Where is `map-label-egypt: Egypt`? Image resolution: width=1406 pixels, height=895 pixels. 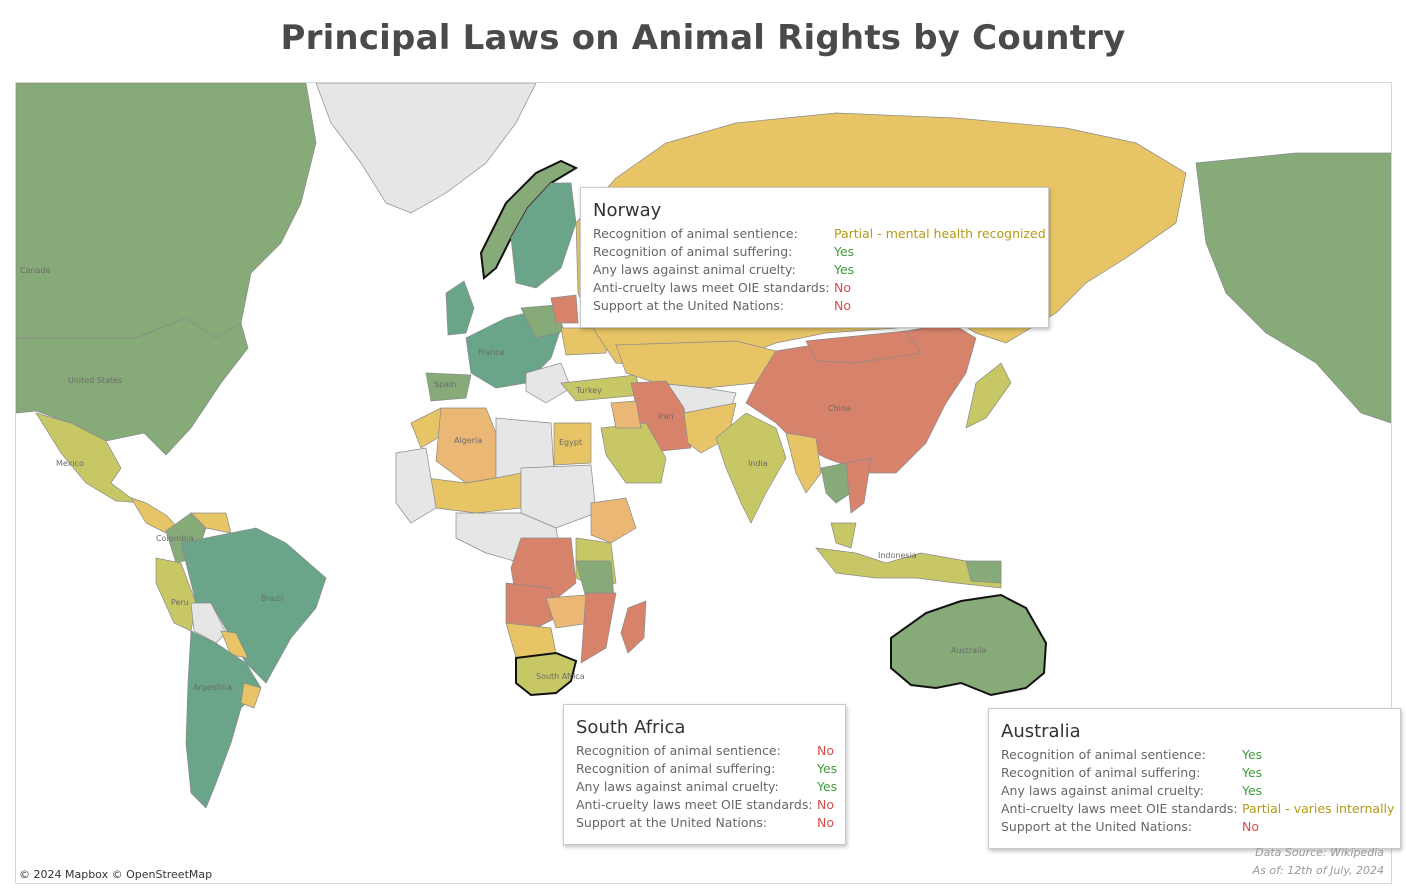 map-label-egypt: Egypt is located at coordinates (570, 442).